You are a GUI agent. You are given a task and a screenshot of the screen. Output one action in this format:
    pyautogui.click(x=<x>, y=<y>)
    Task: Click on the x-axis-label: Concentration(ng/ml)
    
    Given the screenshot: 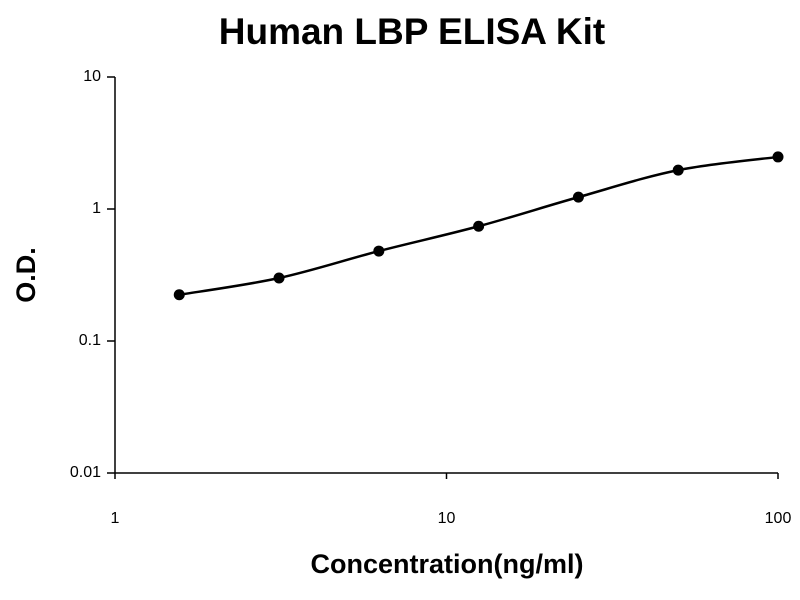 What is the action you would take?
    pyautogui.click(x=447, y=564)
    